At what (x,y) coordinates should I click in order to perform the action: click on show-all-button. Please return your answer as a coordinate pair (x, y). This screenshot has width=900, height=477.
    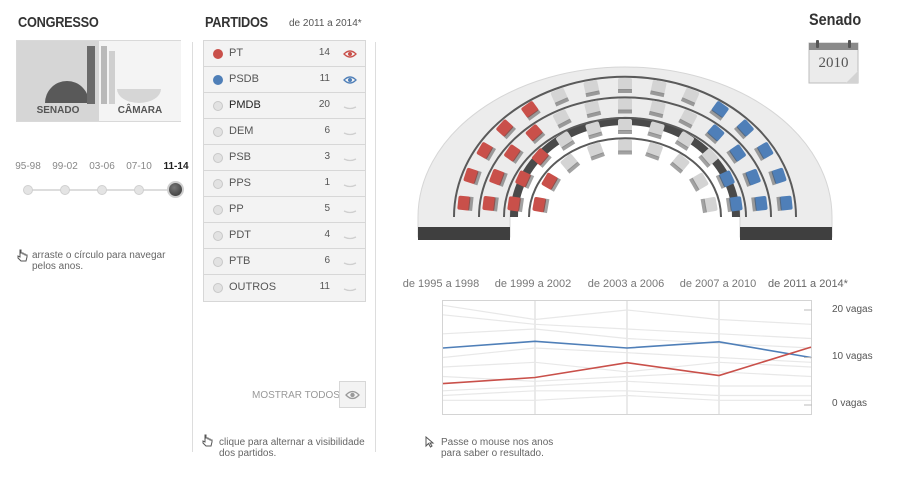
    Looking at the image, I should click on (352, 394).